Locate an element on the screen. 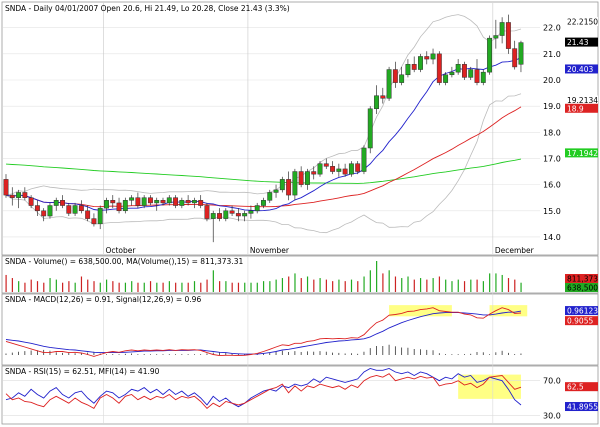  price-tick-label: 14.0 is located at coordinates (552, 237).